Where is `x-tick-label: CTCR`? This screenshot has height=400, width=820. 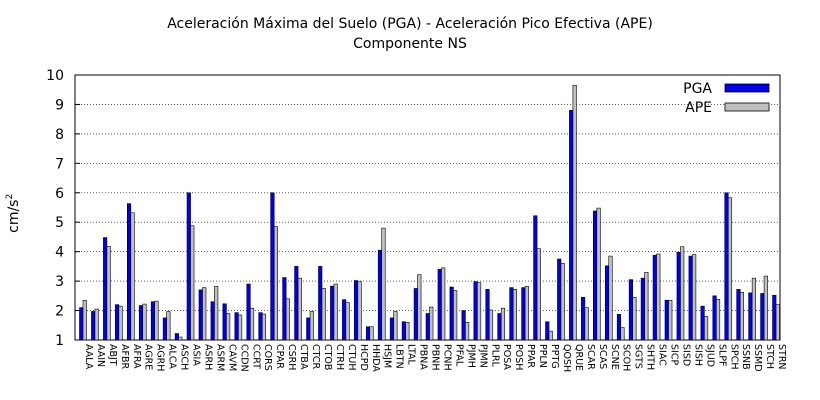 x-tick-label: CTCR is located at coordinates (315, 357).